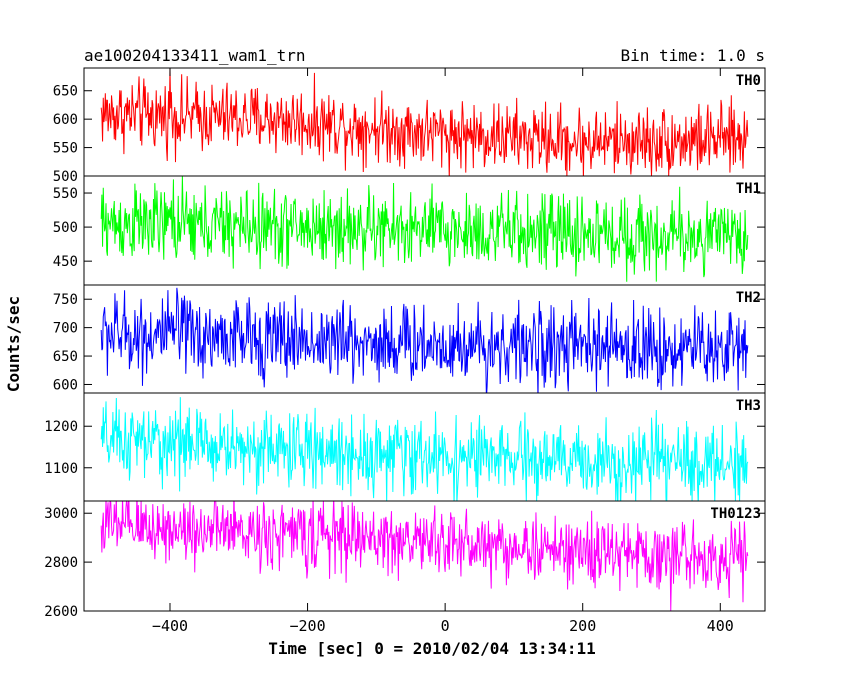 The height and width of the screenshot is (680, 850). Describe the element at coordinates (65, 385) in the screenshot. I see `y-tick-label-th2-600: 600` at that location.